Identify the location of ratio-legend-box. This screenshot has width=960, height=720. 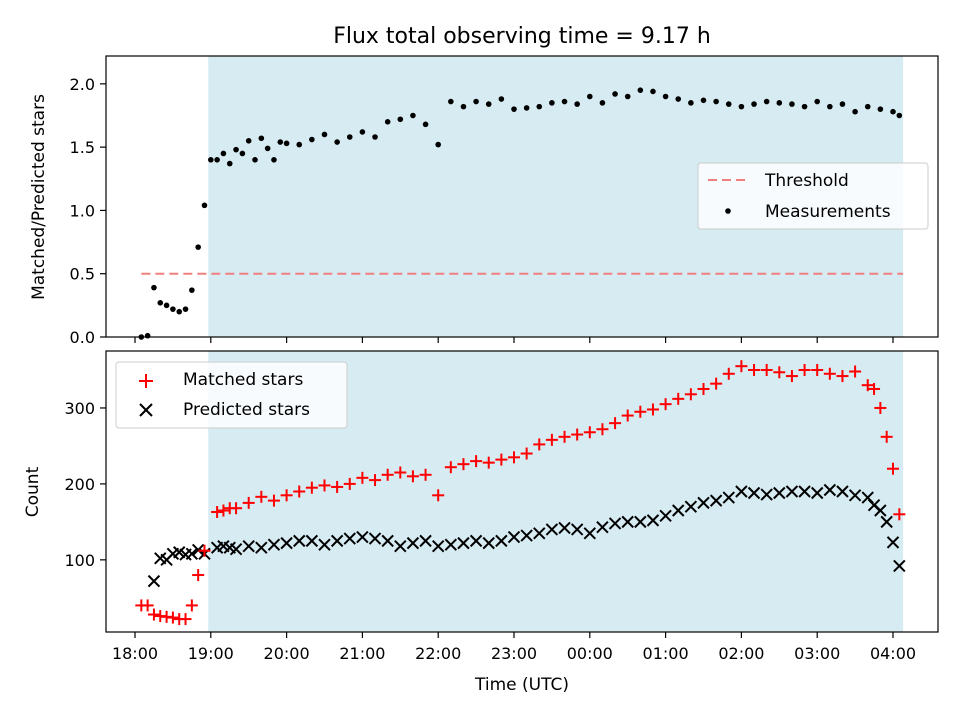
(813, 196).